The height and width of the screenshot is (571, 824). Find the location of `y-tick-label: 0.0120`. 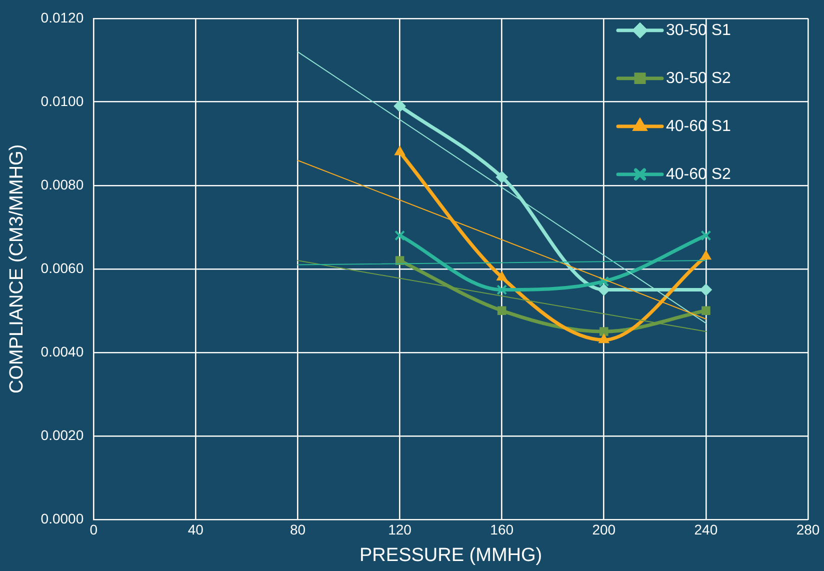

y-tick-label: 0.0120 is located at coordinates (62, 17).